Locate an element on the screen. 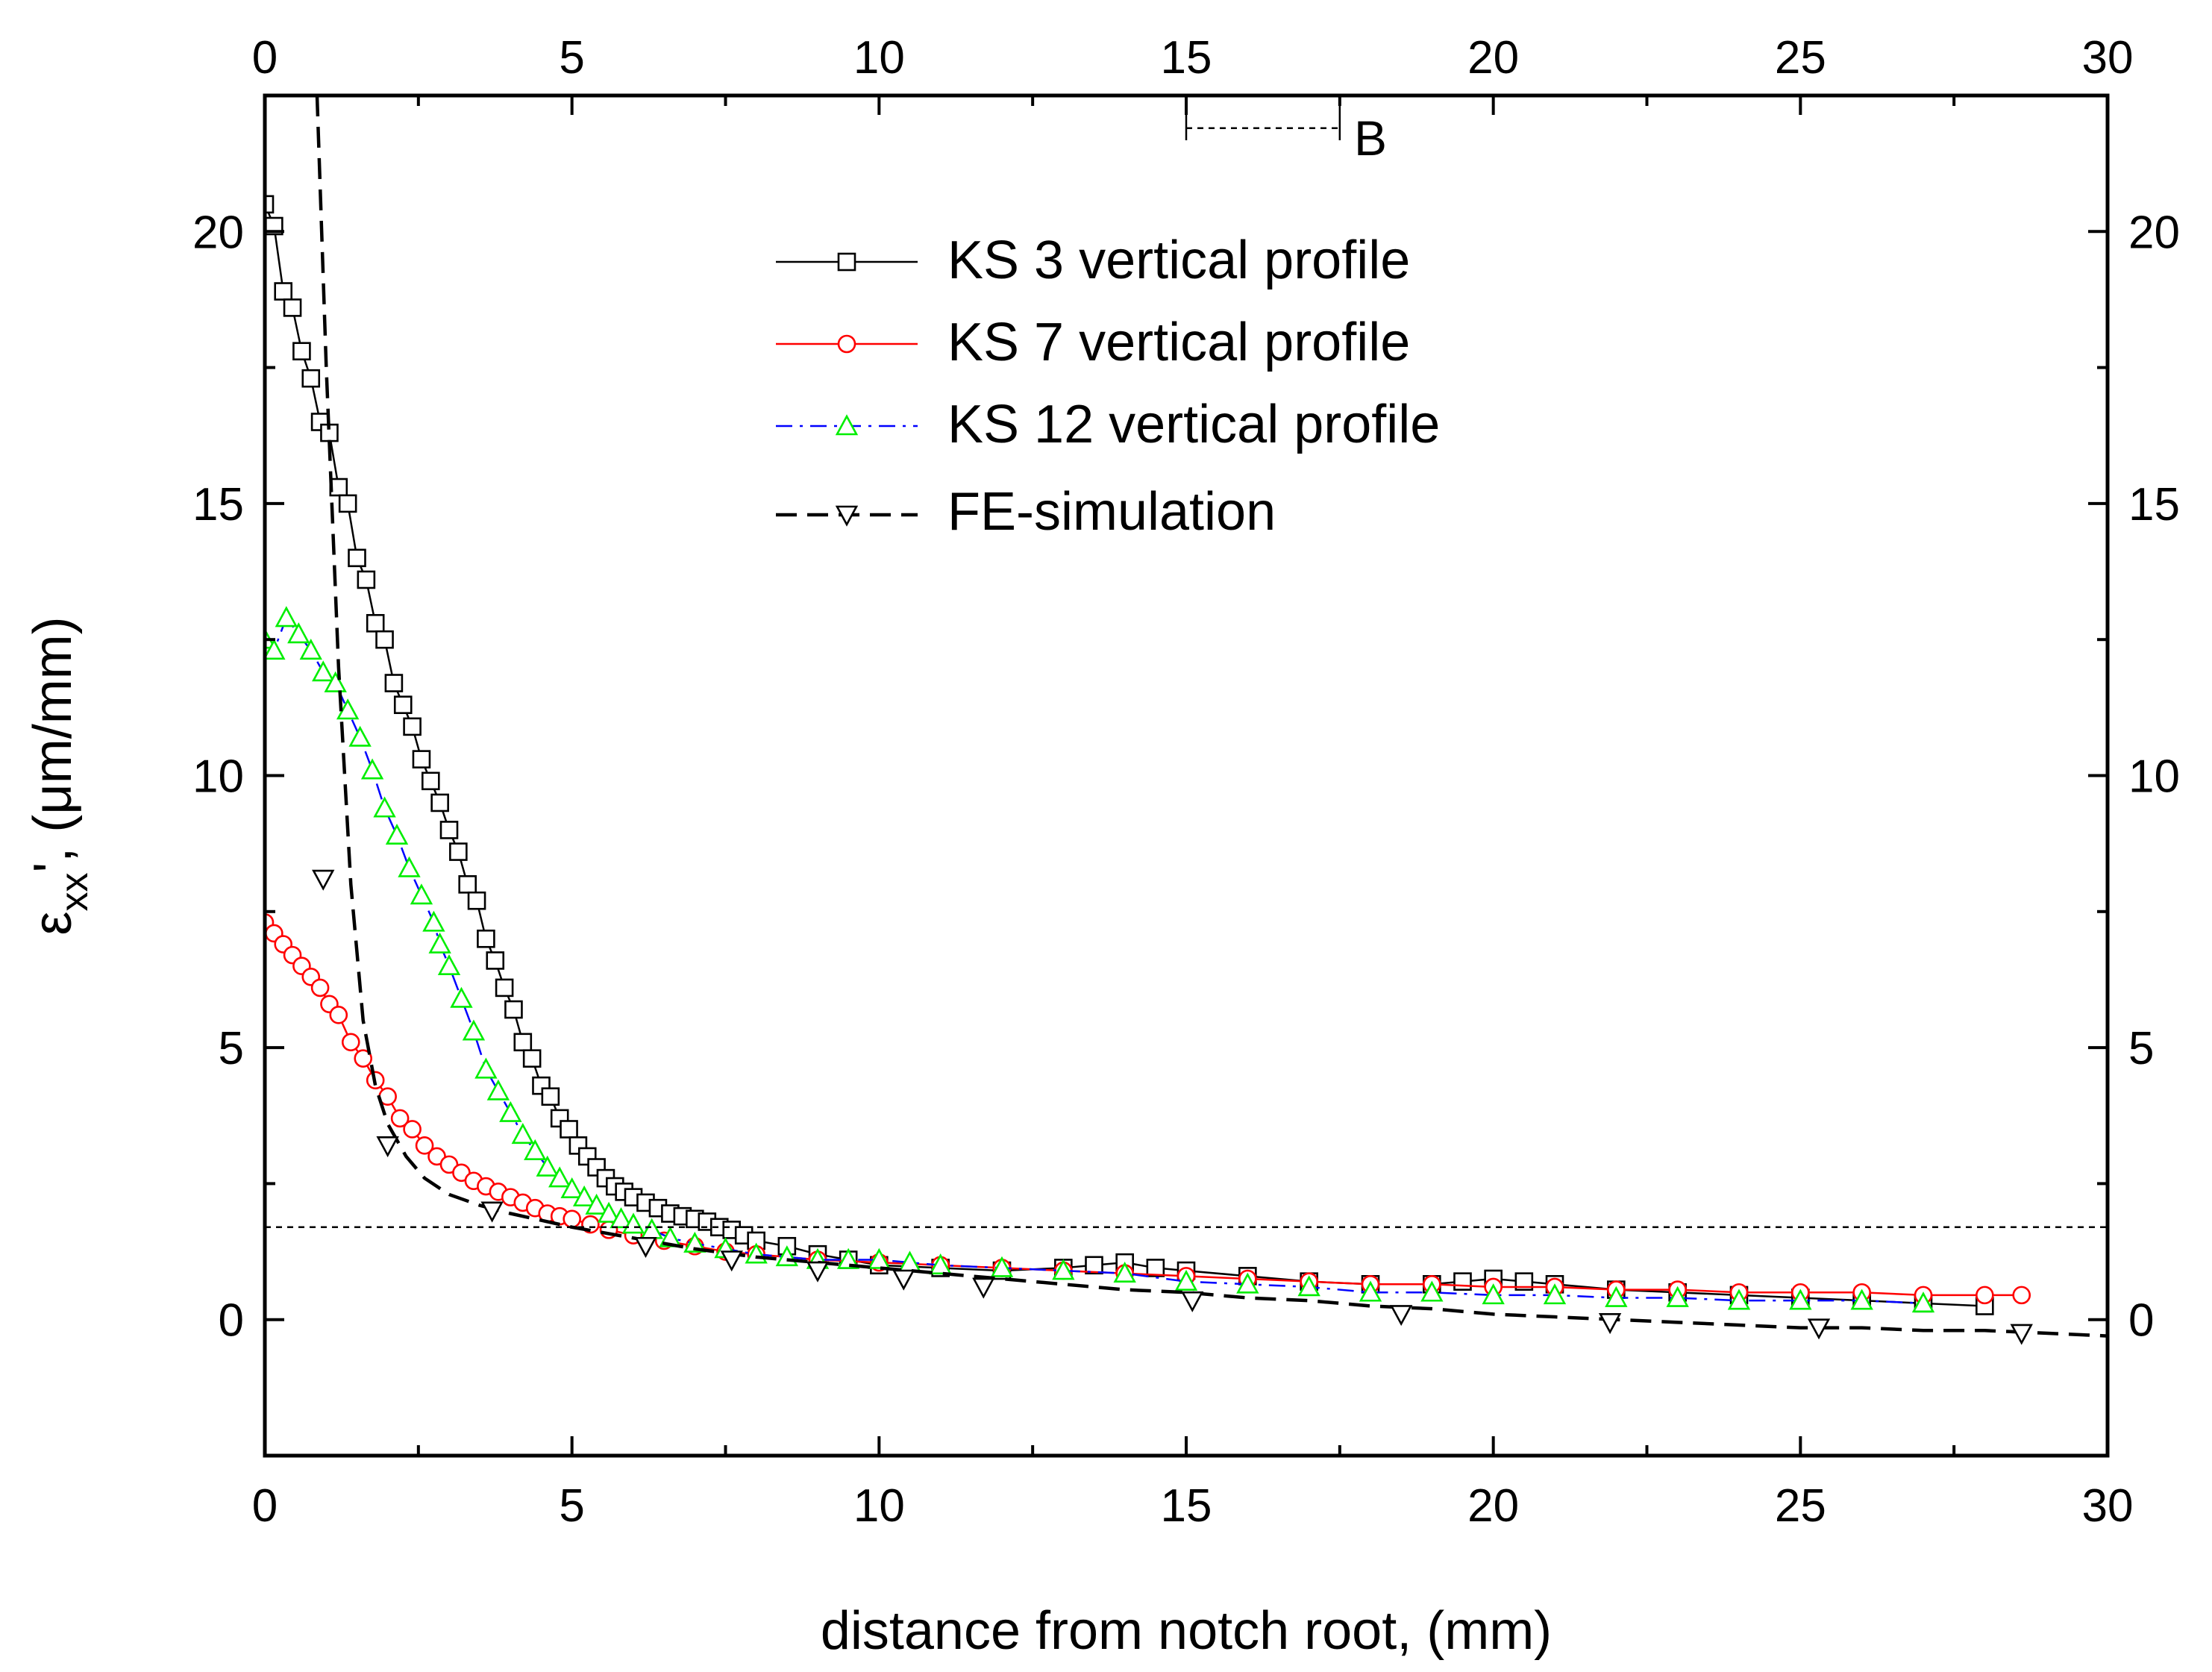  y-tick-label-left: 15 is located at coordinates (218, 504).